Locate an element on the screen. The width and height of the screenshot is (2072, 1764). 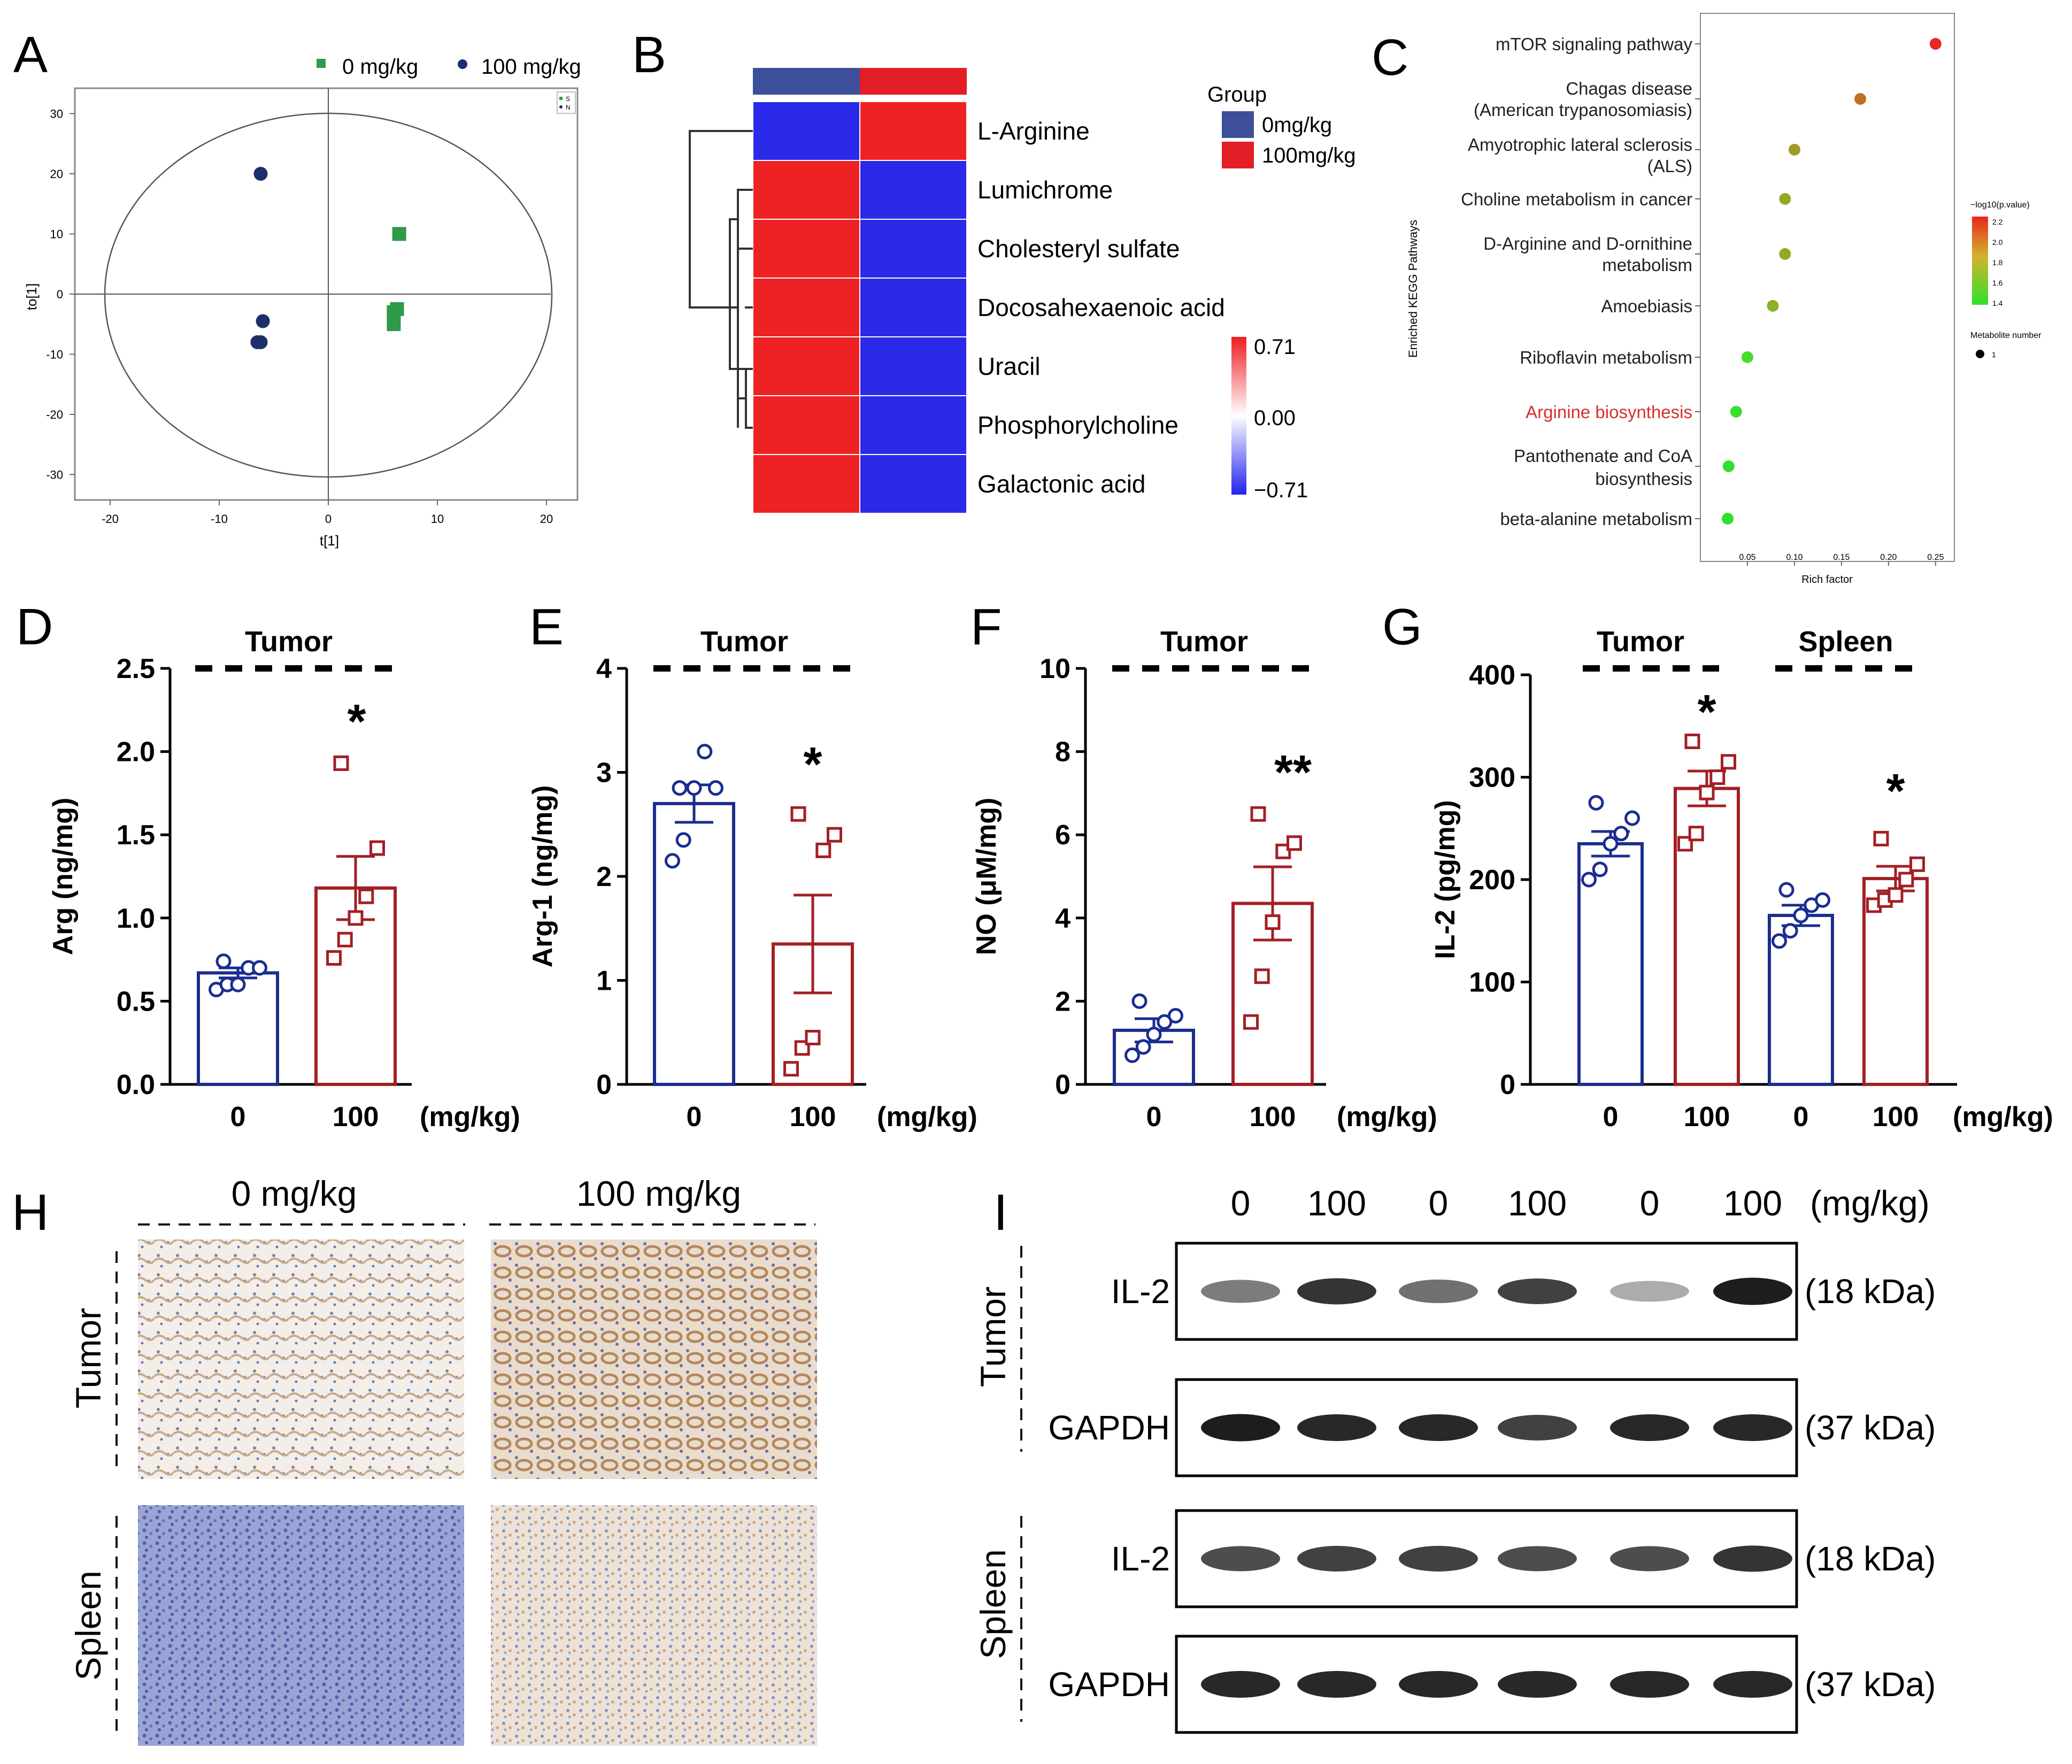
f-y-tick-label: 6 is located at coordinates (1062, 836).